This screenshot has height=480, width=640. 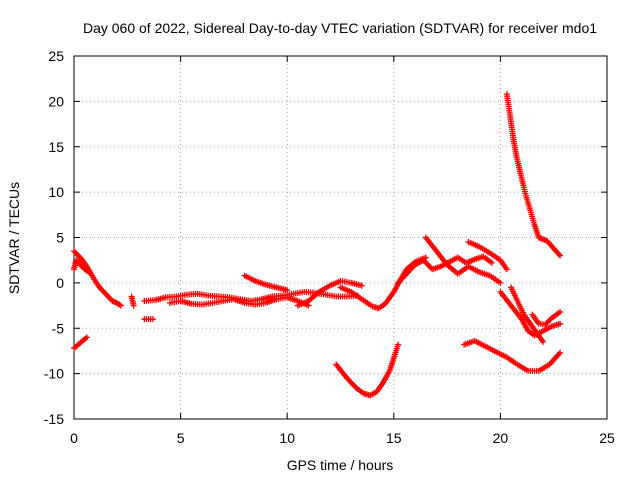 I want to click on y-tick-label: 25, so click(x=56, y=56).